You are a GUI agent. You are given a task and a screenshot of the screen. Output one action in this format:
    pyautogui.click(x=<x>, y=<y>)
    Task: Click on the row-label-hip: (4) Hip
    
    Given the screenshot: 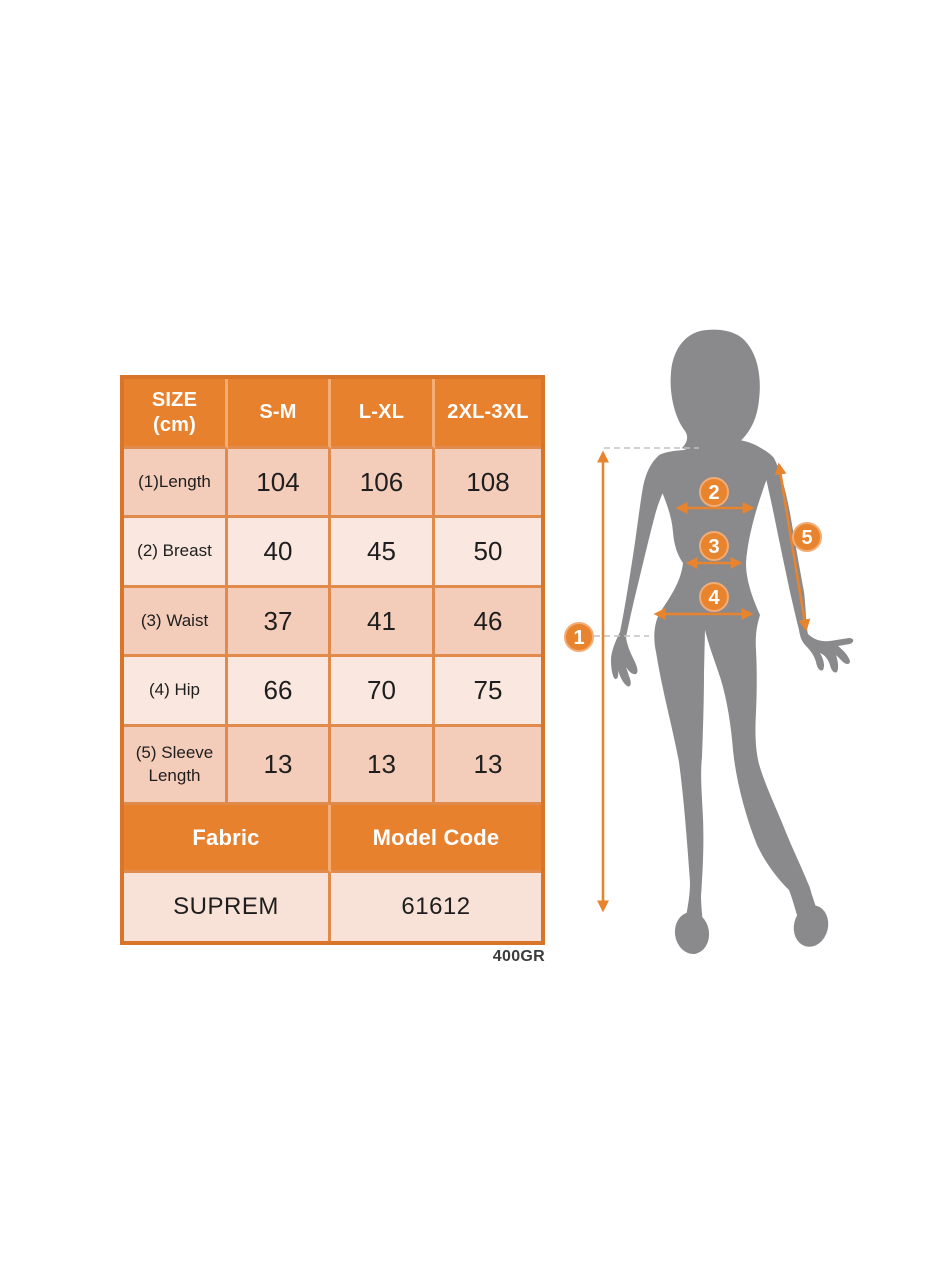 What is the action you would take?
    pyautogui.click(x=176, y=692)
    